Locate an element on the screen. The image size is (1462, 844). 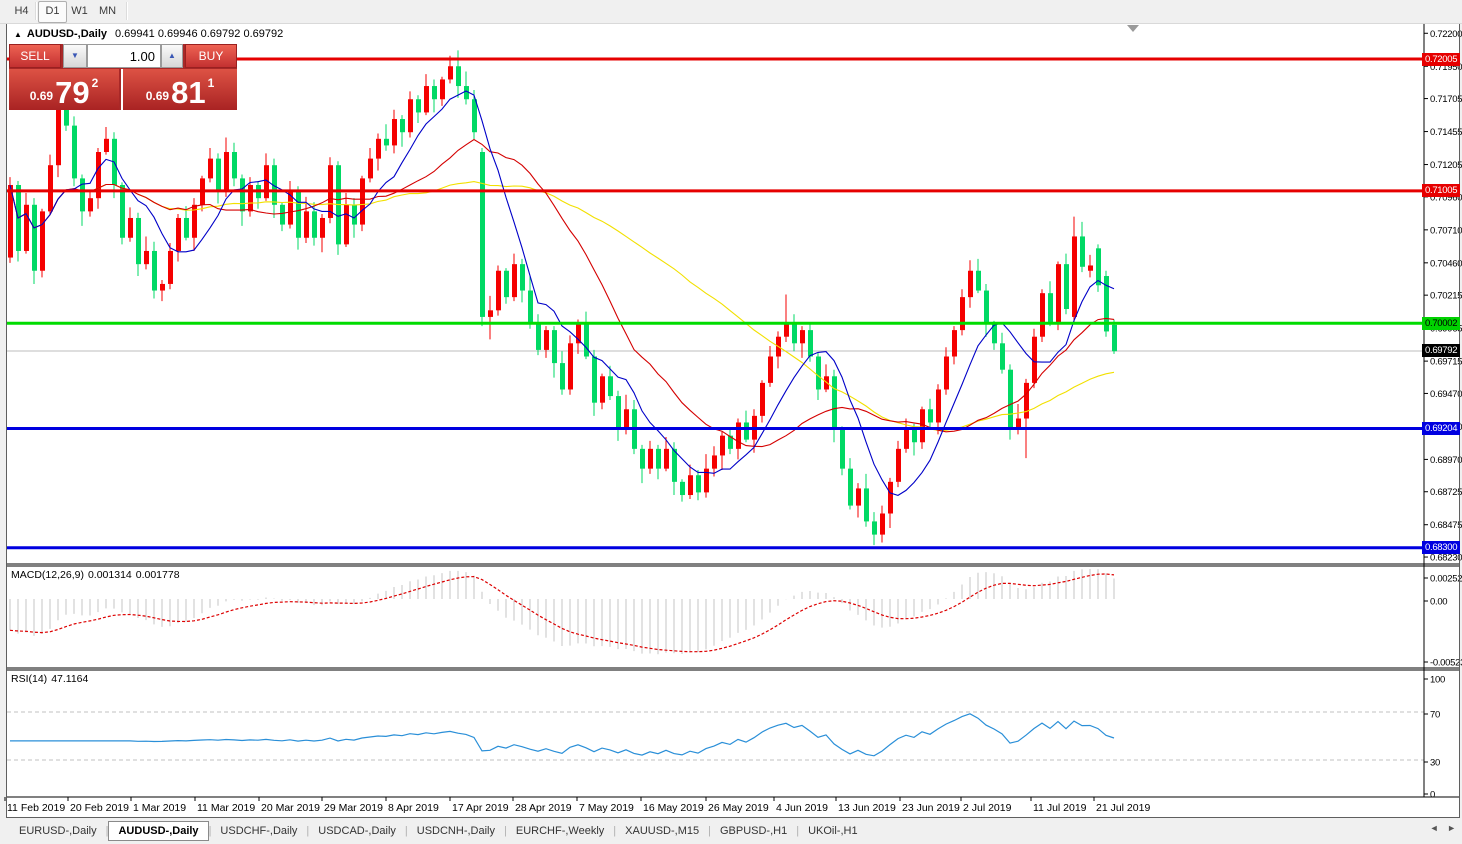
macd-main-value: 0.001314 is located at coordinates (109, 575).